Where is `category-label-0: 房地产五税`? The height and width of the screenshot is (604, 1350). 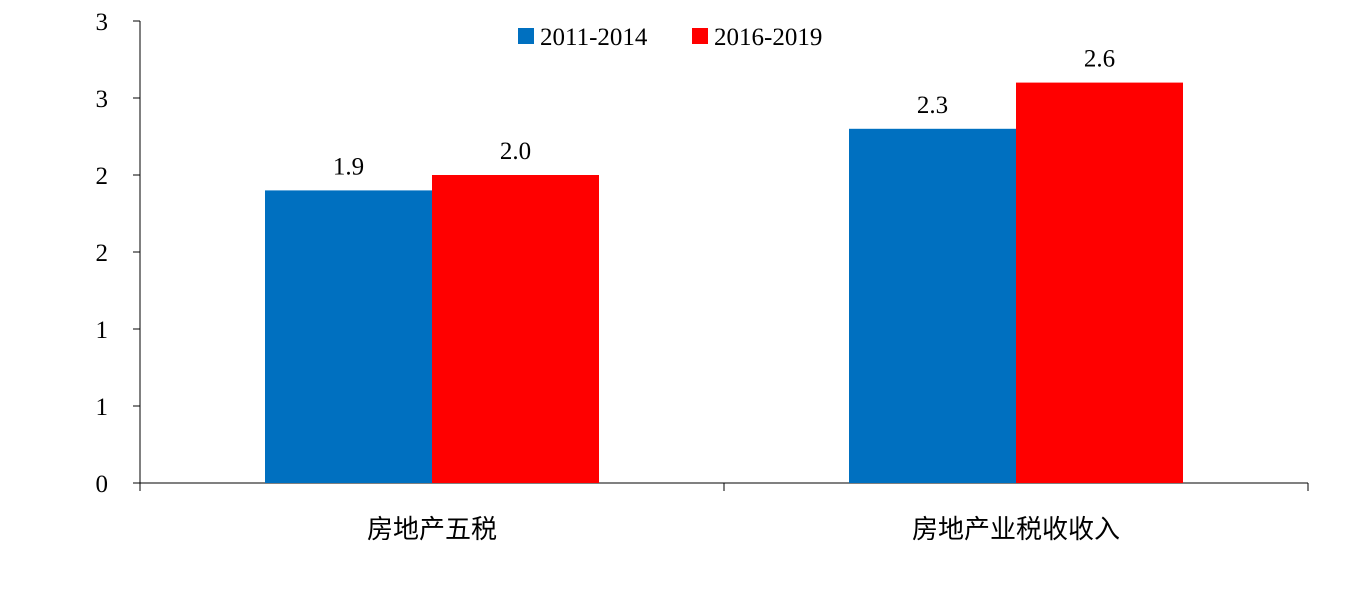
category-label-0: 房地产五税 is located at coordinates (432, 530).